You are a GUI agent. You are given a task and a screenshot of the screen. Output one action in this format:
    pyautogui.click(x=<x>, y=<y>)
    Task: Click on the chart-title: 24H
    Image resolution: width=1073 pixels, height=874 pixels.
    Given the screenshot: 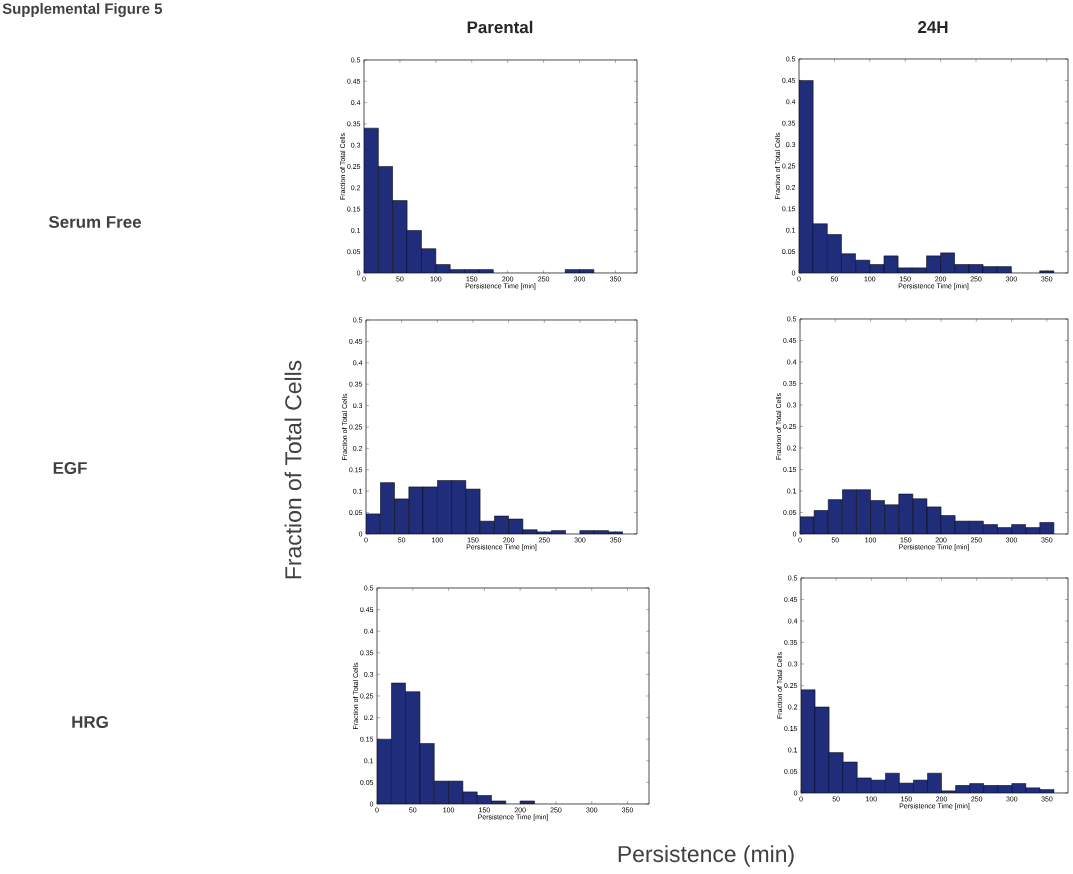 What is the action you would take?
    pyautogui.click(x=933, y=27)
    